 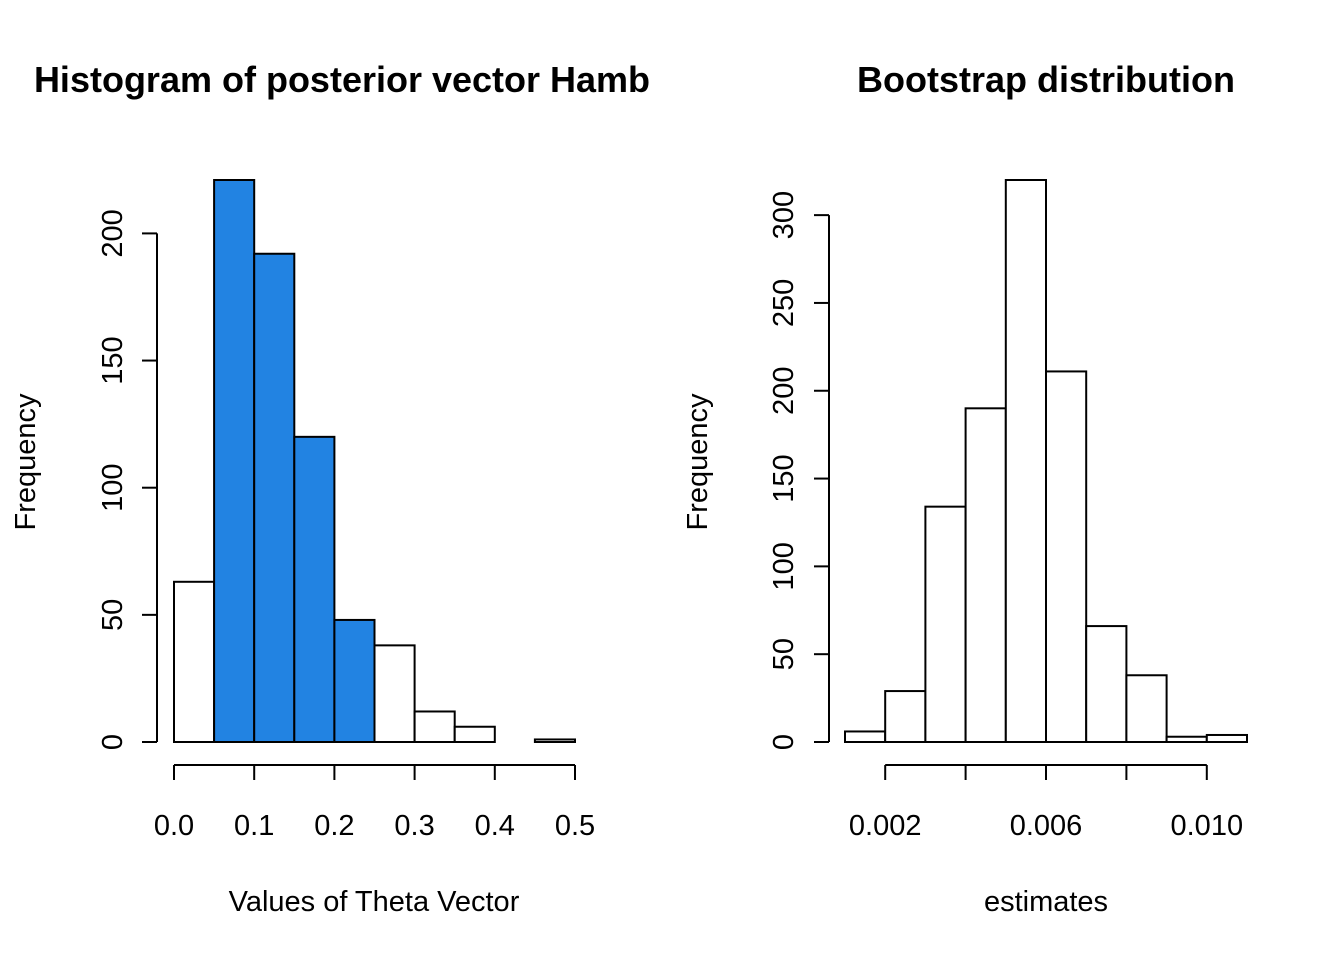 I want to click on x-axis-label: Values of Theta Vector, so click(x=374, y=902).